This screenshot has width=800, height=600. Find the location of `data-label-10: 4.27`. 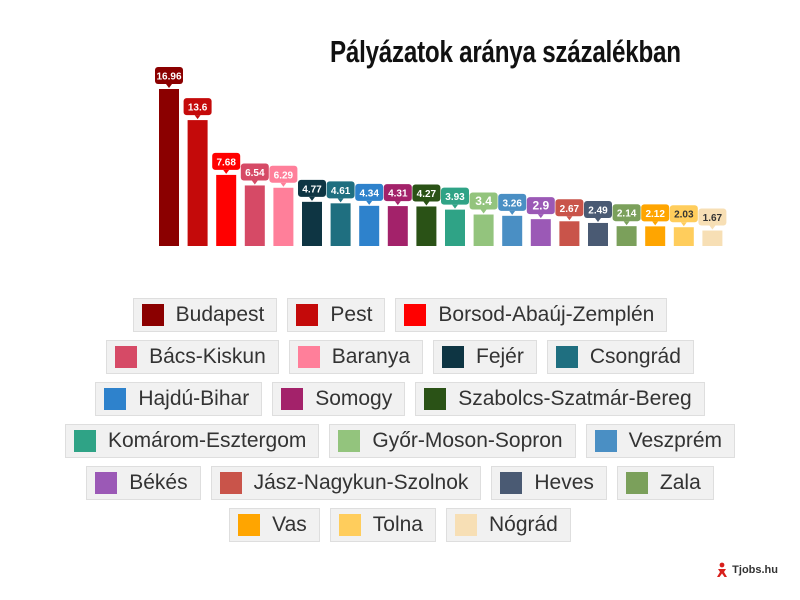

data-label-10: 4.27 is located at coordinates (426, 195).